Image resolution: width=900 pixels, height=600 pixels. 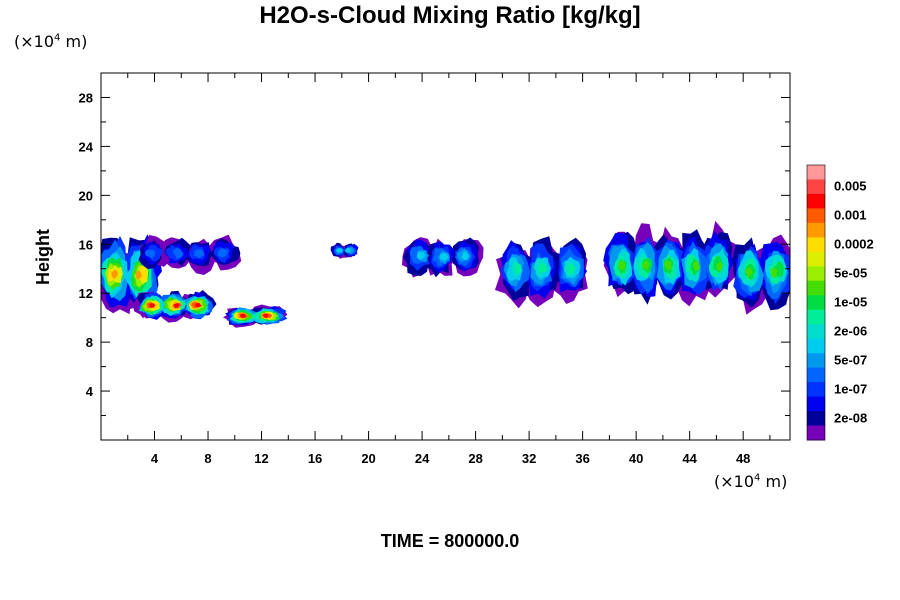 What do you see at coordinates (475, 458) in the screenshot?
I see `x-tick-label: 28` at bounding box center [475, 458].